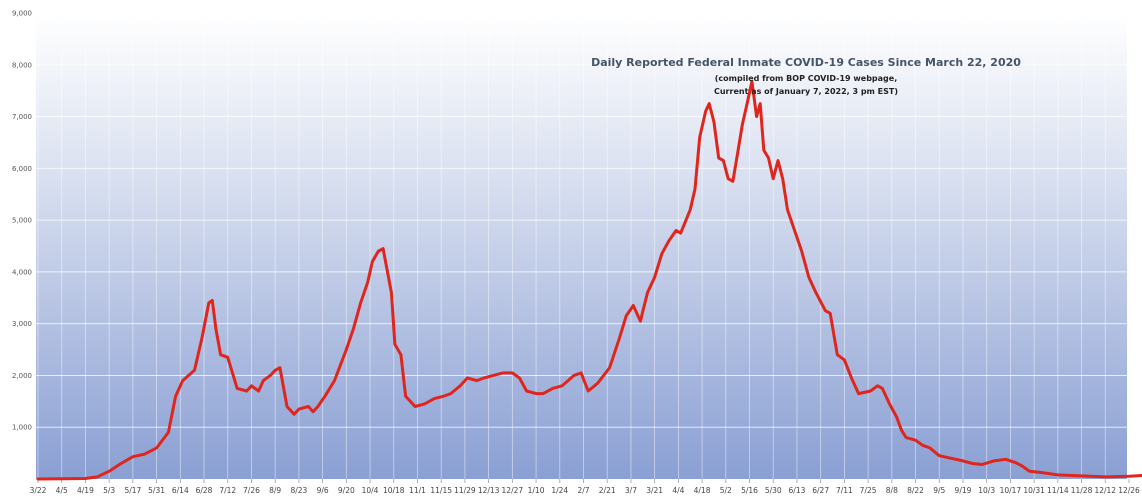 Image resolution: width=1142 pixels, height=498 pixels. Describe the element at coordinates (678, 490) in the screenshot. I see `x-tick-label: 4/4` at that location.